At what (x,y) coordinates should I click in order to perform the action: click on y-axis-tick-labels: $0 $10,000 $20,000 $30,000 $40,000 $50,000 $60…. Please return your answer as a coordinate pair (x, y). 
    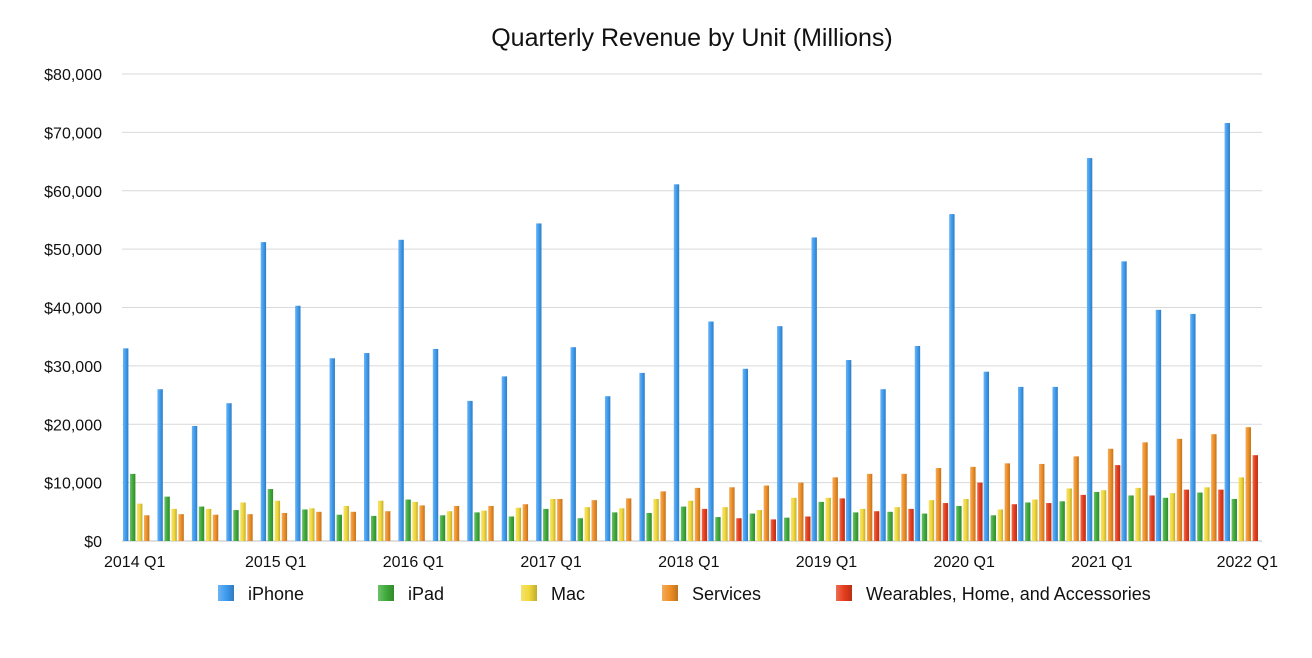
    Looking at the image, I should click on (73, 309).